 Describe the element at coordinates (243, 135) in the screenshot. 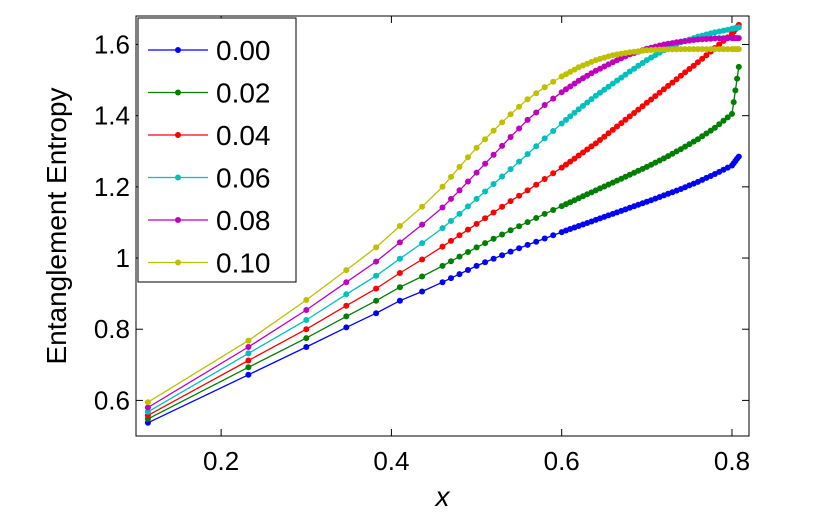

I see `legend-label: 0.04` at that location.